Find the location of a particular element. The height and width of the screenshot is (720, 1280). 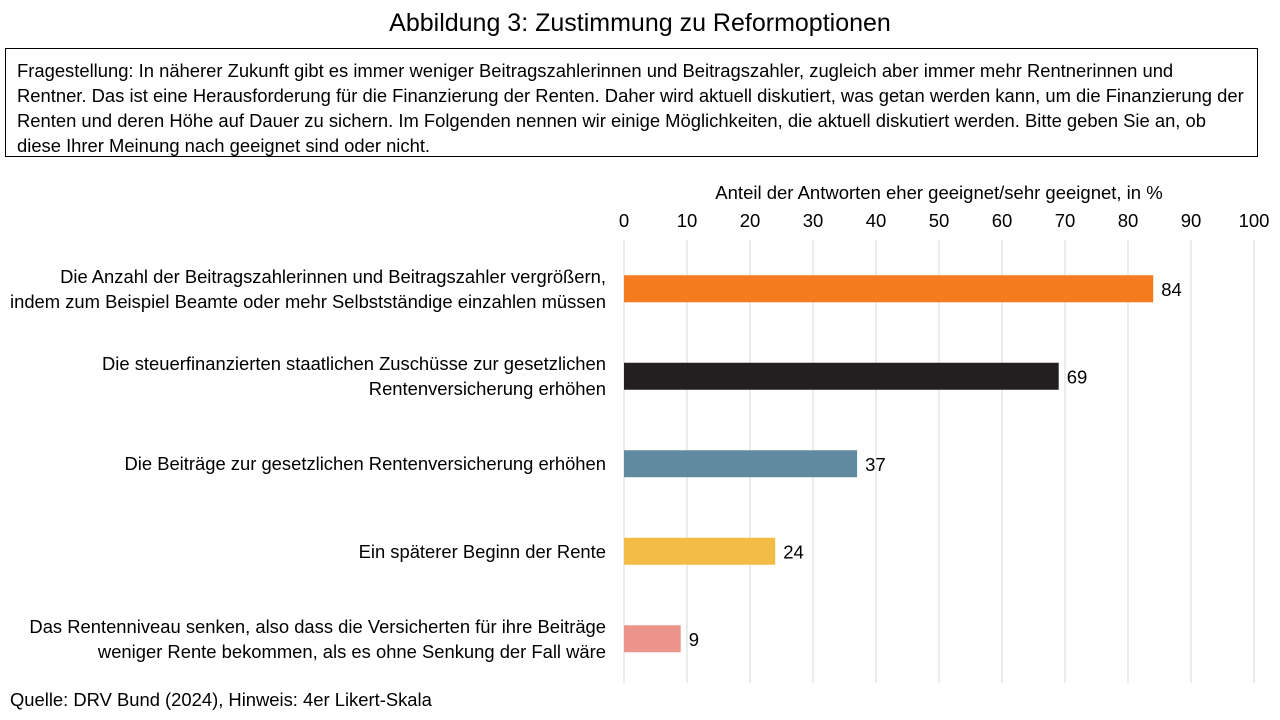

category-label: Ein späterer Beginn der Rente is located at coordinates (482, 551).